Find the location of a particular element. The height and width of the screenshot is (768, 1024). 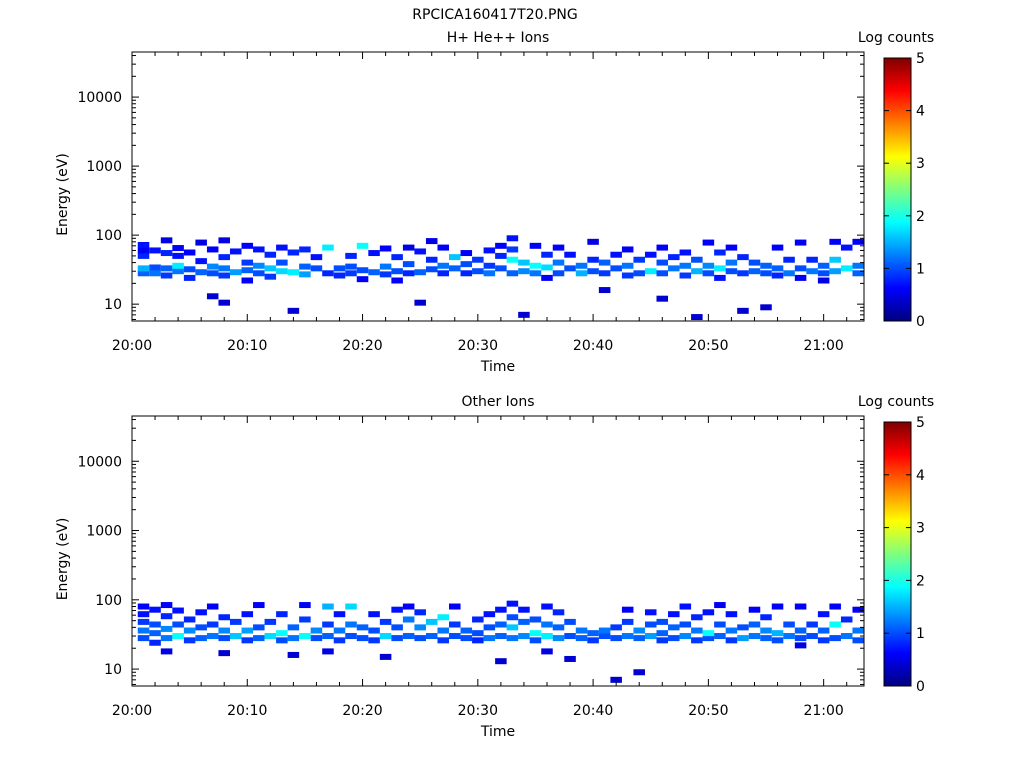

colorbar-tick-label: 5 is located at coordinates (920, 423).